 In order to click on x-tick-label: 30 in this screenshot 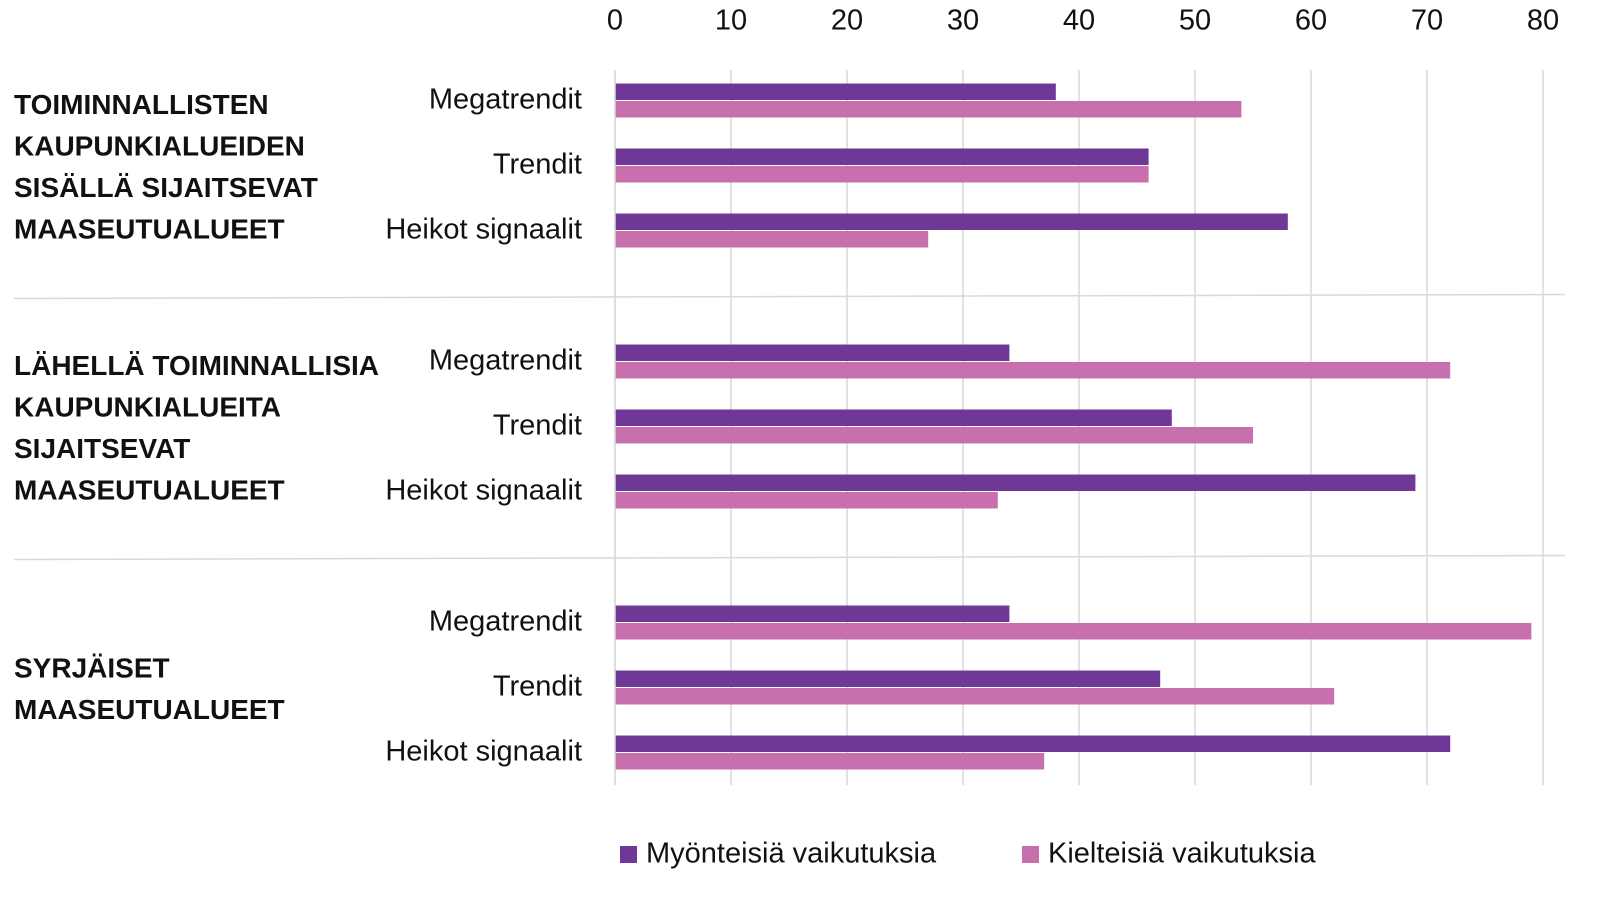, I will do `click(963, 21)`.